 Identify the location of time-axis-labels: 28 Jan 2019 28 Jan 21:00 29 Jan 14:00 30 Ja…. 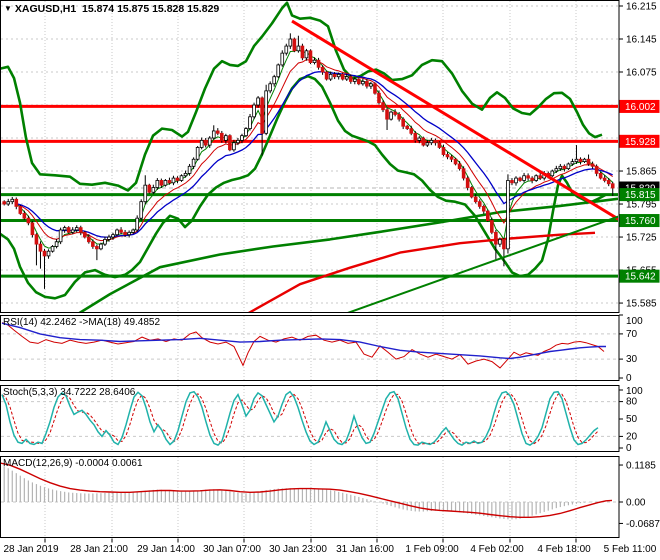
(330, 546).